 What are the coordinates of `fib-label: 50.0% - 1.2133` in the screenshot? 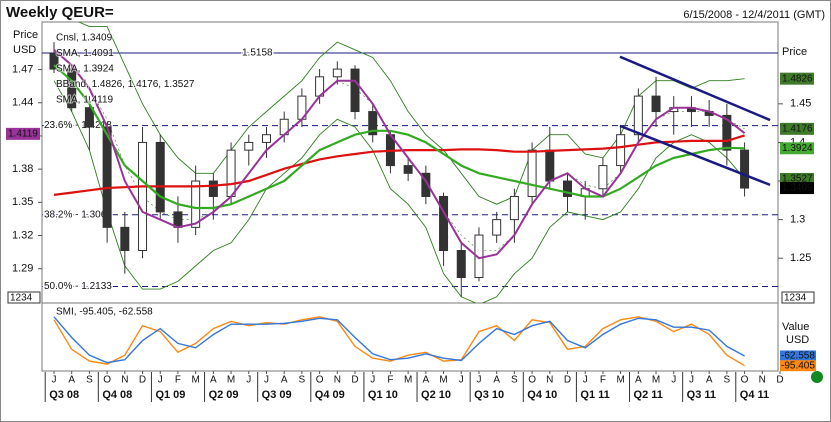 It's located at (78, 286).